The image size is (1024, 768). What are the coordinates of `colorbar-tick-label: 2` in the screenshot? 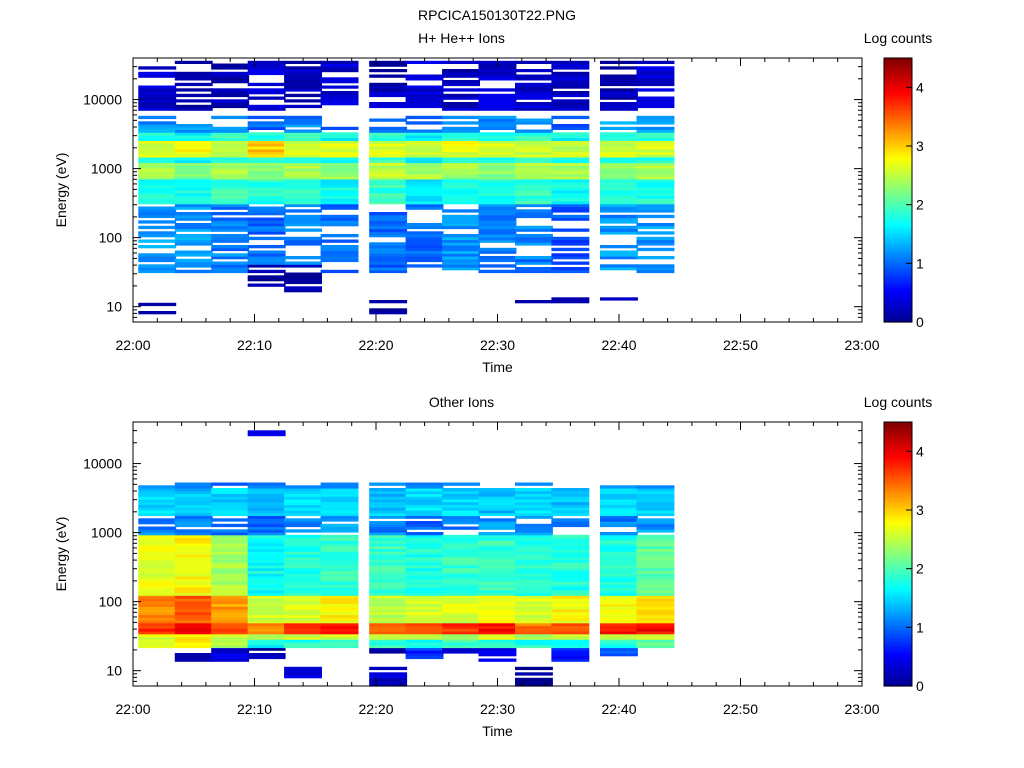 It's located at (920, 205).